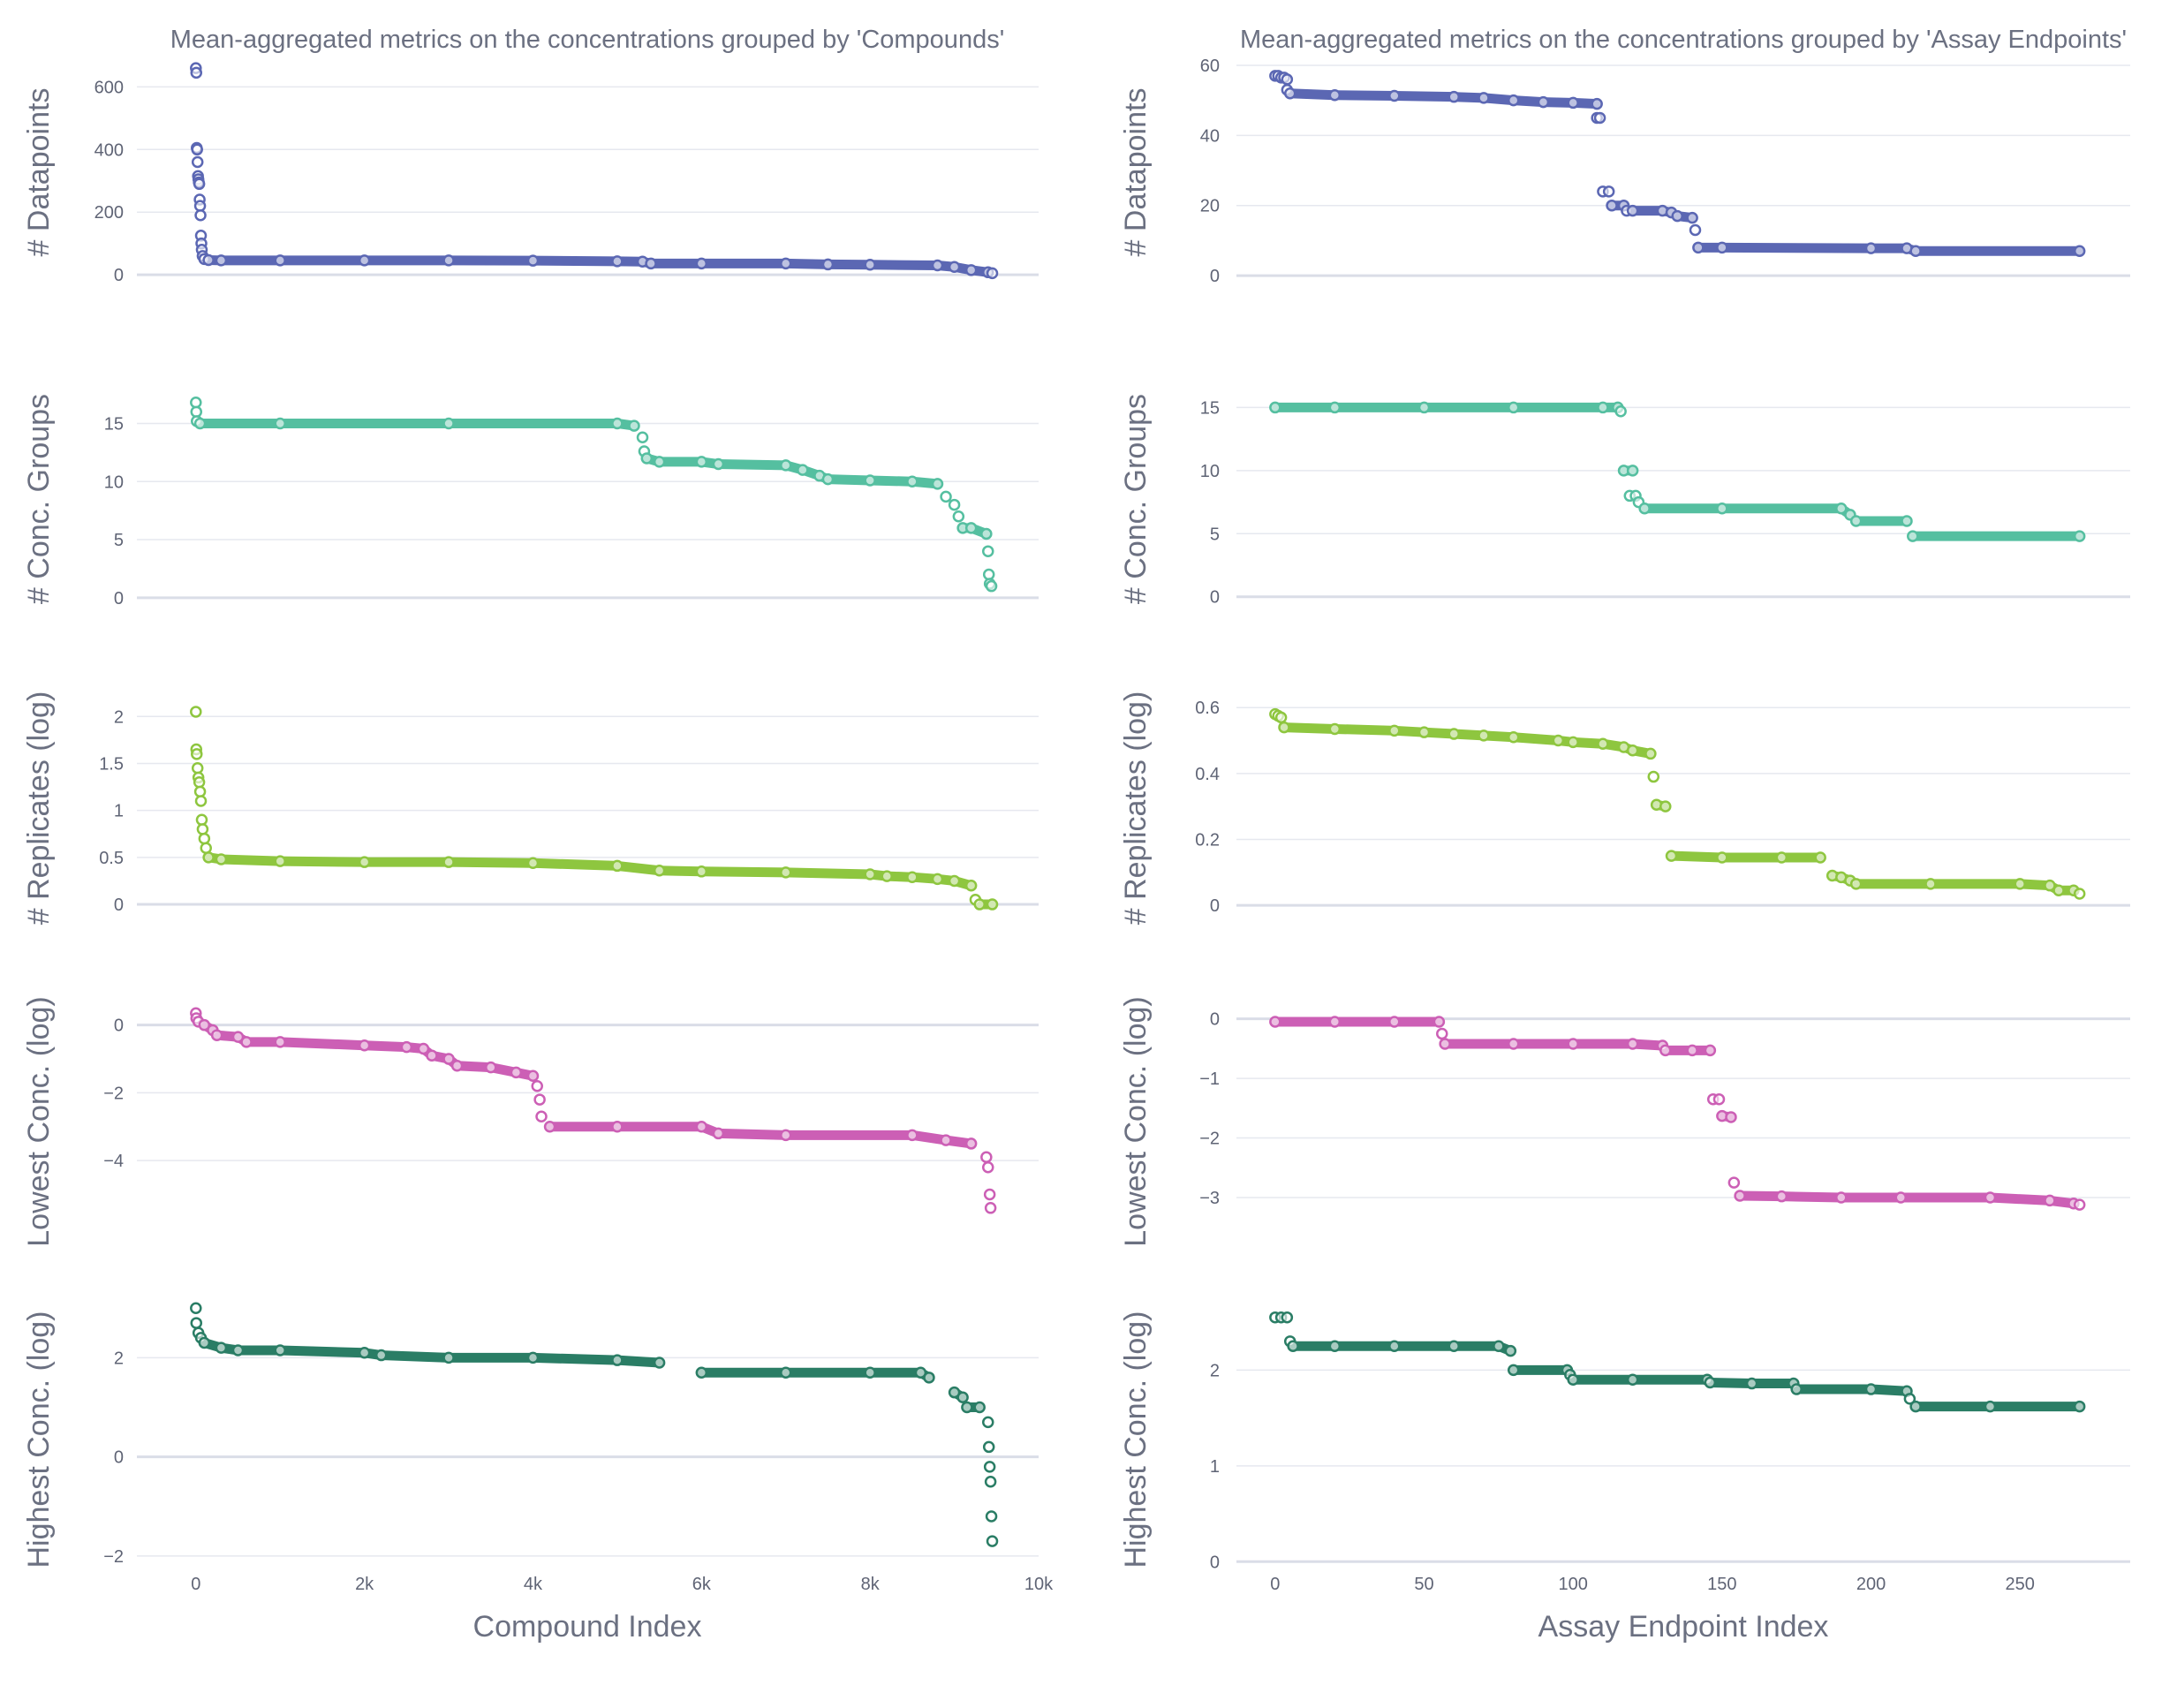 This screenshot has height=1708, width=2162. Describe the element at coordinates (119, 540) in the screenshot. I see `y-tick-label: 5` at that location.